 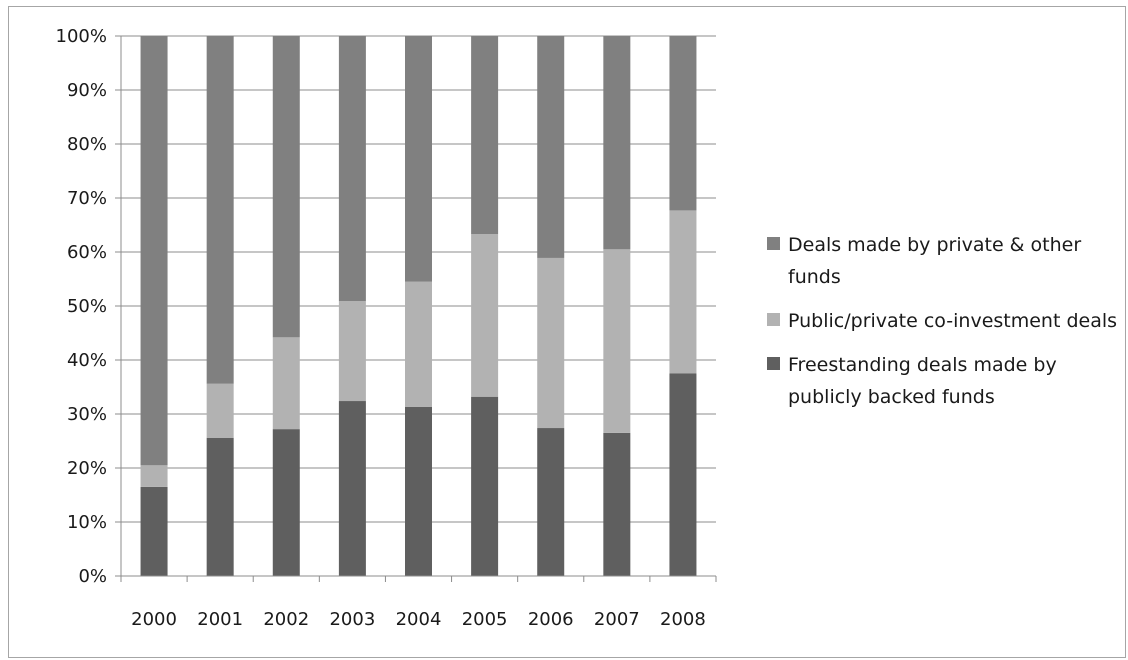 What do you see at coordinates (773, 243) in the screenshot?
I see `legend-swatch-private` at bounding box center [773, 243].